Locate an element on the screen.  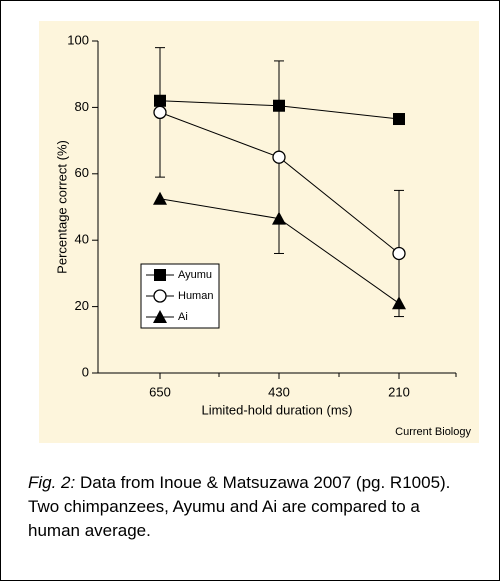
x-tick-label: 650 is located at coordinates (160, 391).